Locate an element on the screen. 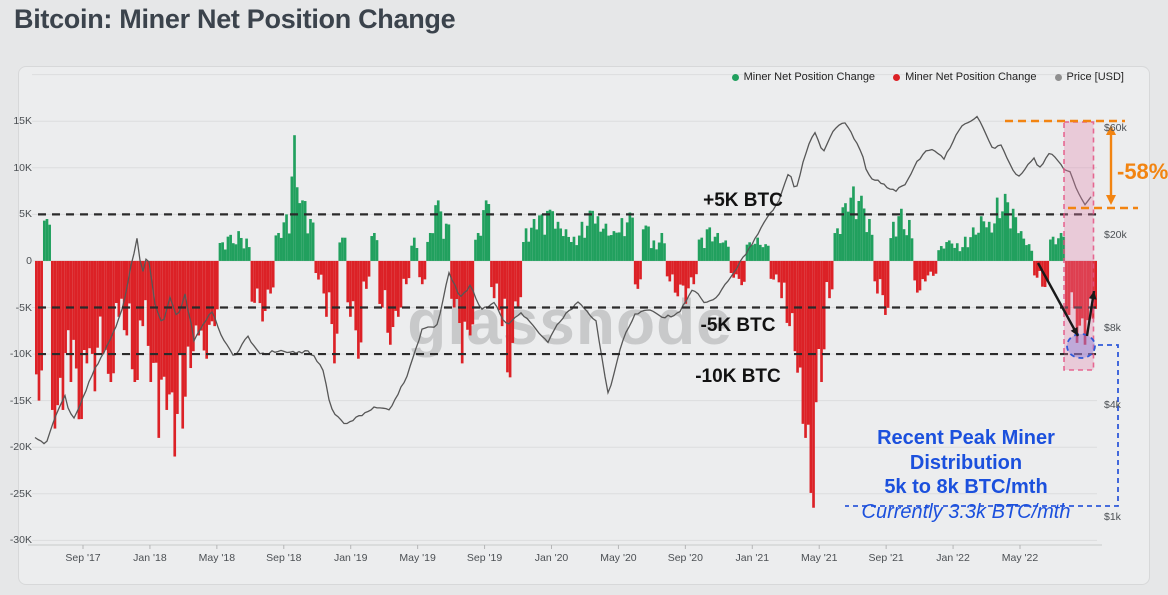  minus-10k-btc-label: -10K BTC is located at coordinates (738, 376).